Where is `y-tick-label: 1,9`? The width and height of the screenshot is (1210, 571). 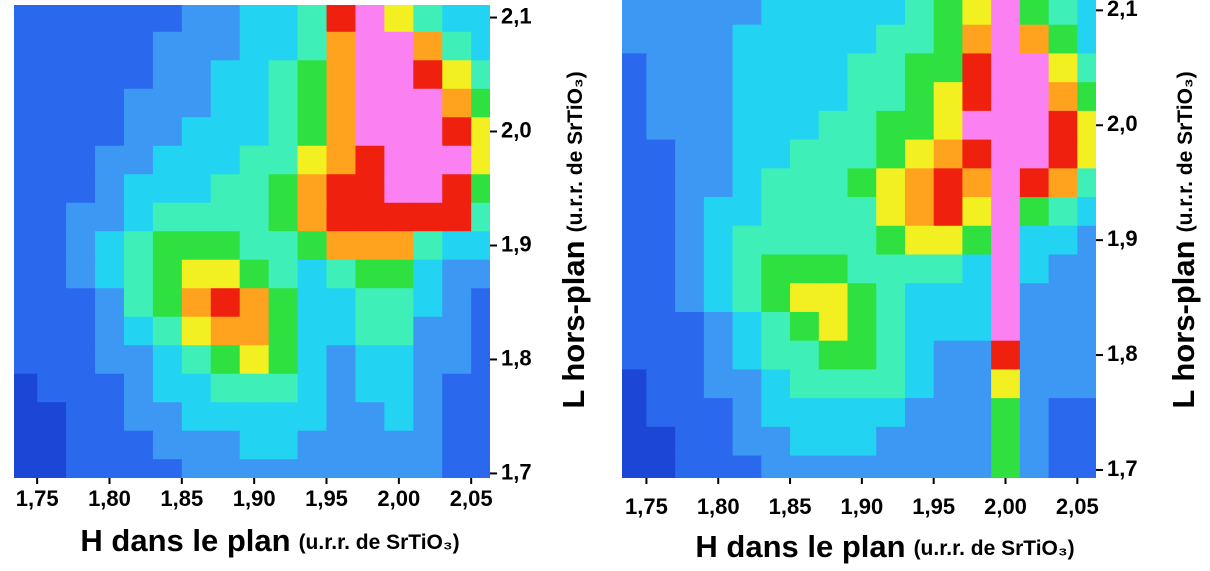
y-tick-label: 1,9 is located at coordinates (516, 243).